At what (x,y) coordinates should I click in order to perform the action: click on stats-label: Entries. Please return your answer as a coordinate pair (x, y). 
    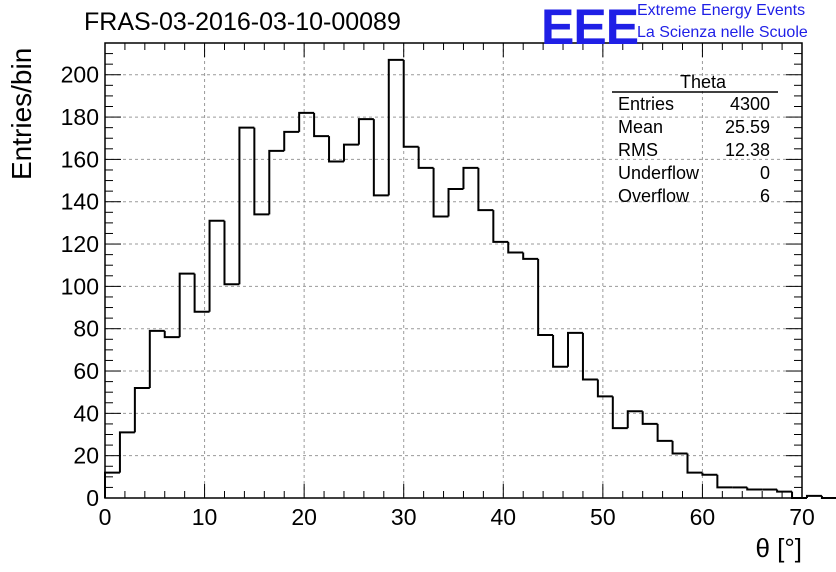
    Looking at the image, I should click on (646, 104).